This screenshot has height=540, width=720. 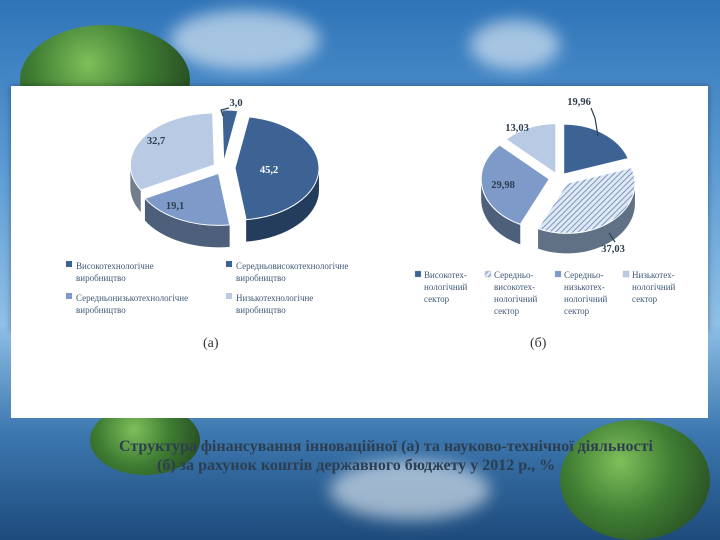 I want to click on slice-data-label: 29,98, so click(x=503, y=185).